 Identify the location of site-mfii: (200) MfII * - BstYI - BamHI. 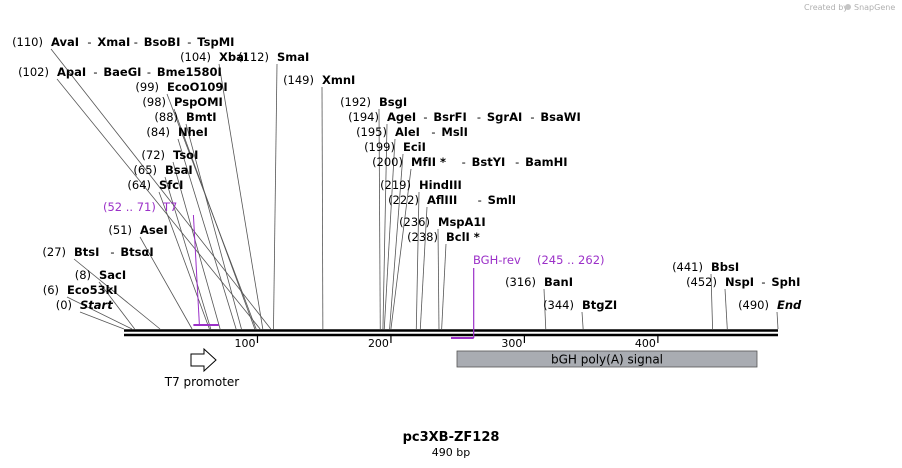
(469, 162).